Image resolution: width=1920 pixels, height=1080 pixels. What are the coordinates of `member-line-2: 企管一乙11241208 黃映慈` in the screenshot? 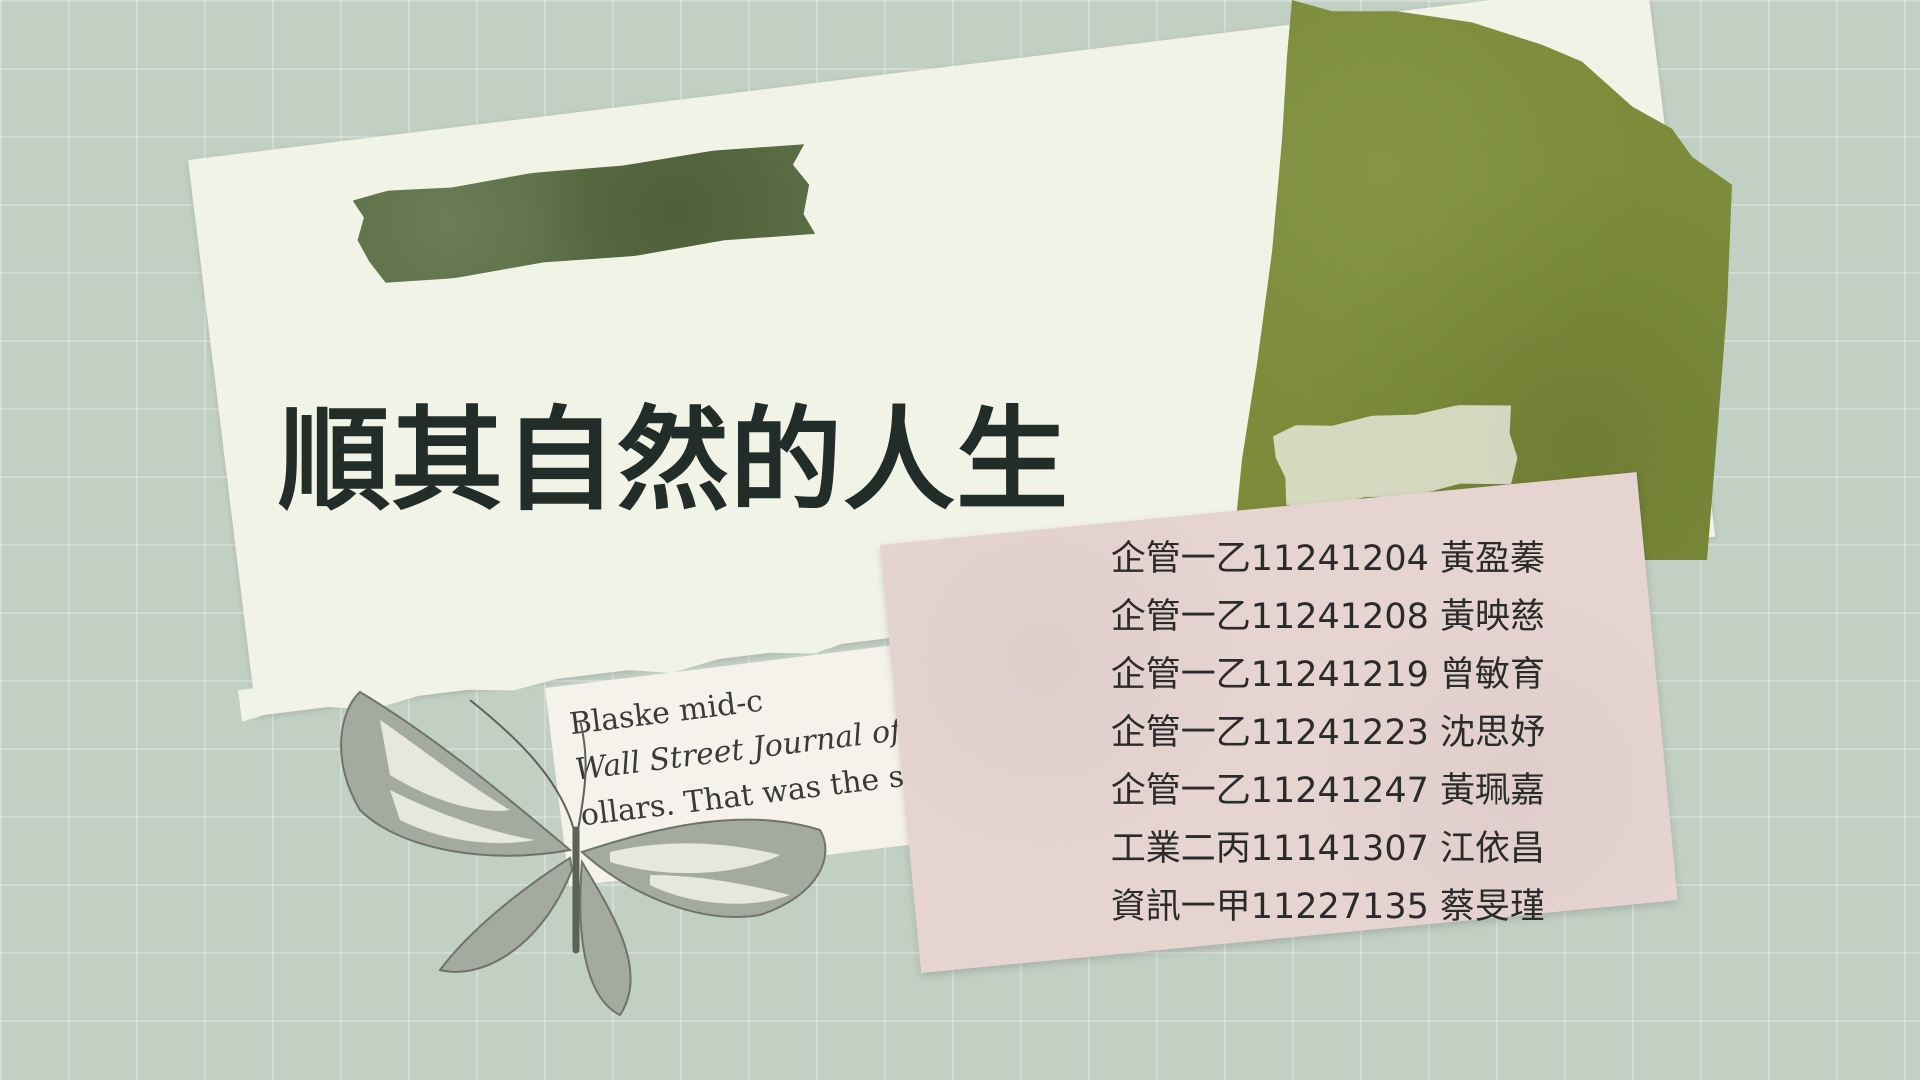 It's located at (1327, 617).